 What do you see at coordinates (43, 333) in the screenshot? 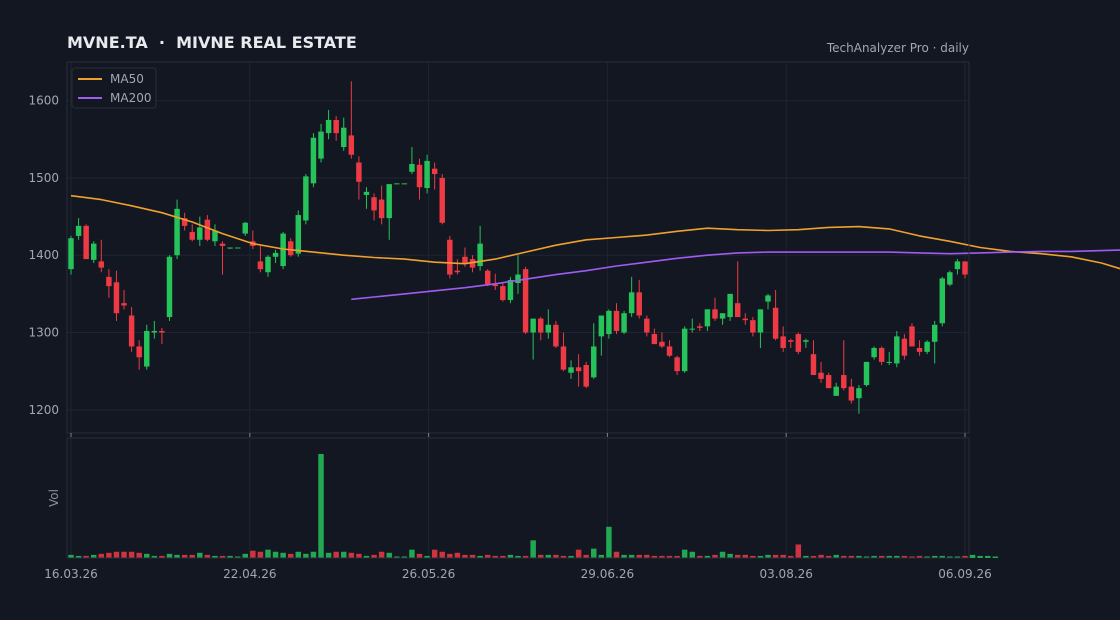
I see `y-tick-label: 1300` at bounding box center [43, 333].